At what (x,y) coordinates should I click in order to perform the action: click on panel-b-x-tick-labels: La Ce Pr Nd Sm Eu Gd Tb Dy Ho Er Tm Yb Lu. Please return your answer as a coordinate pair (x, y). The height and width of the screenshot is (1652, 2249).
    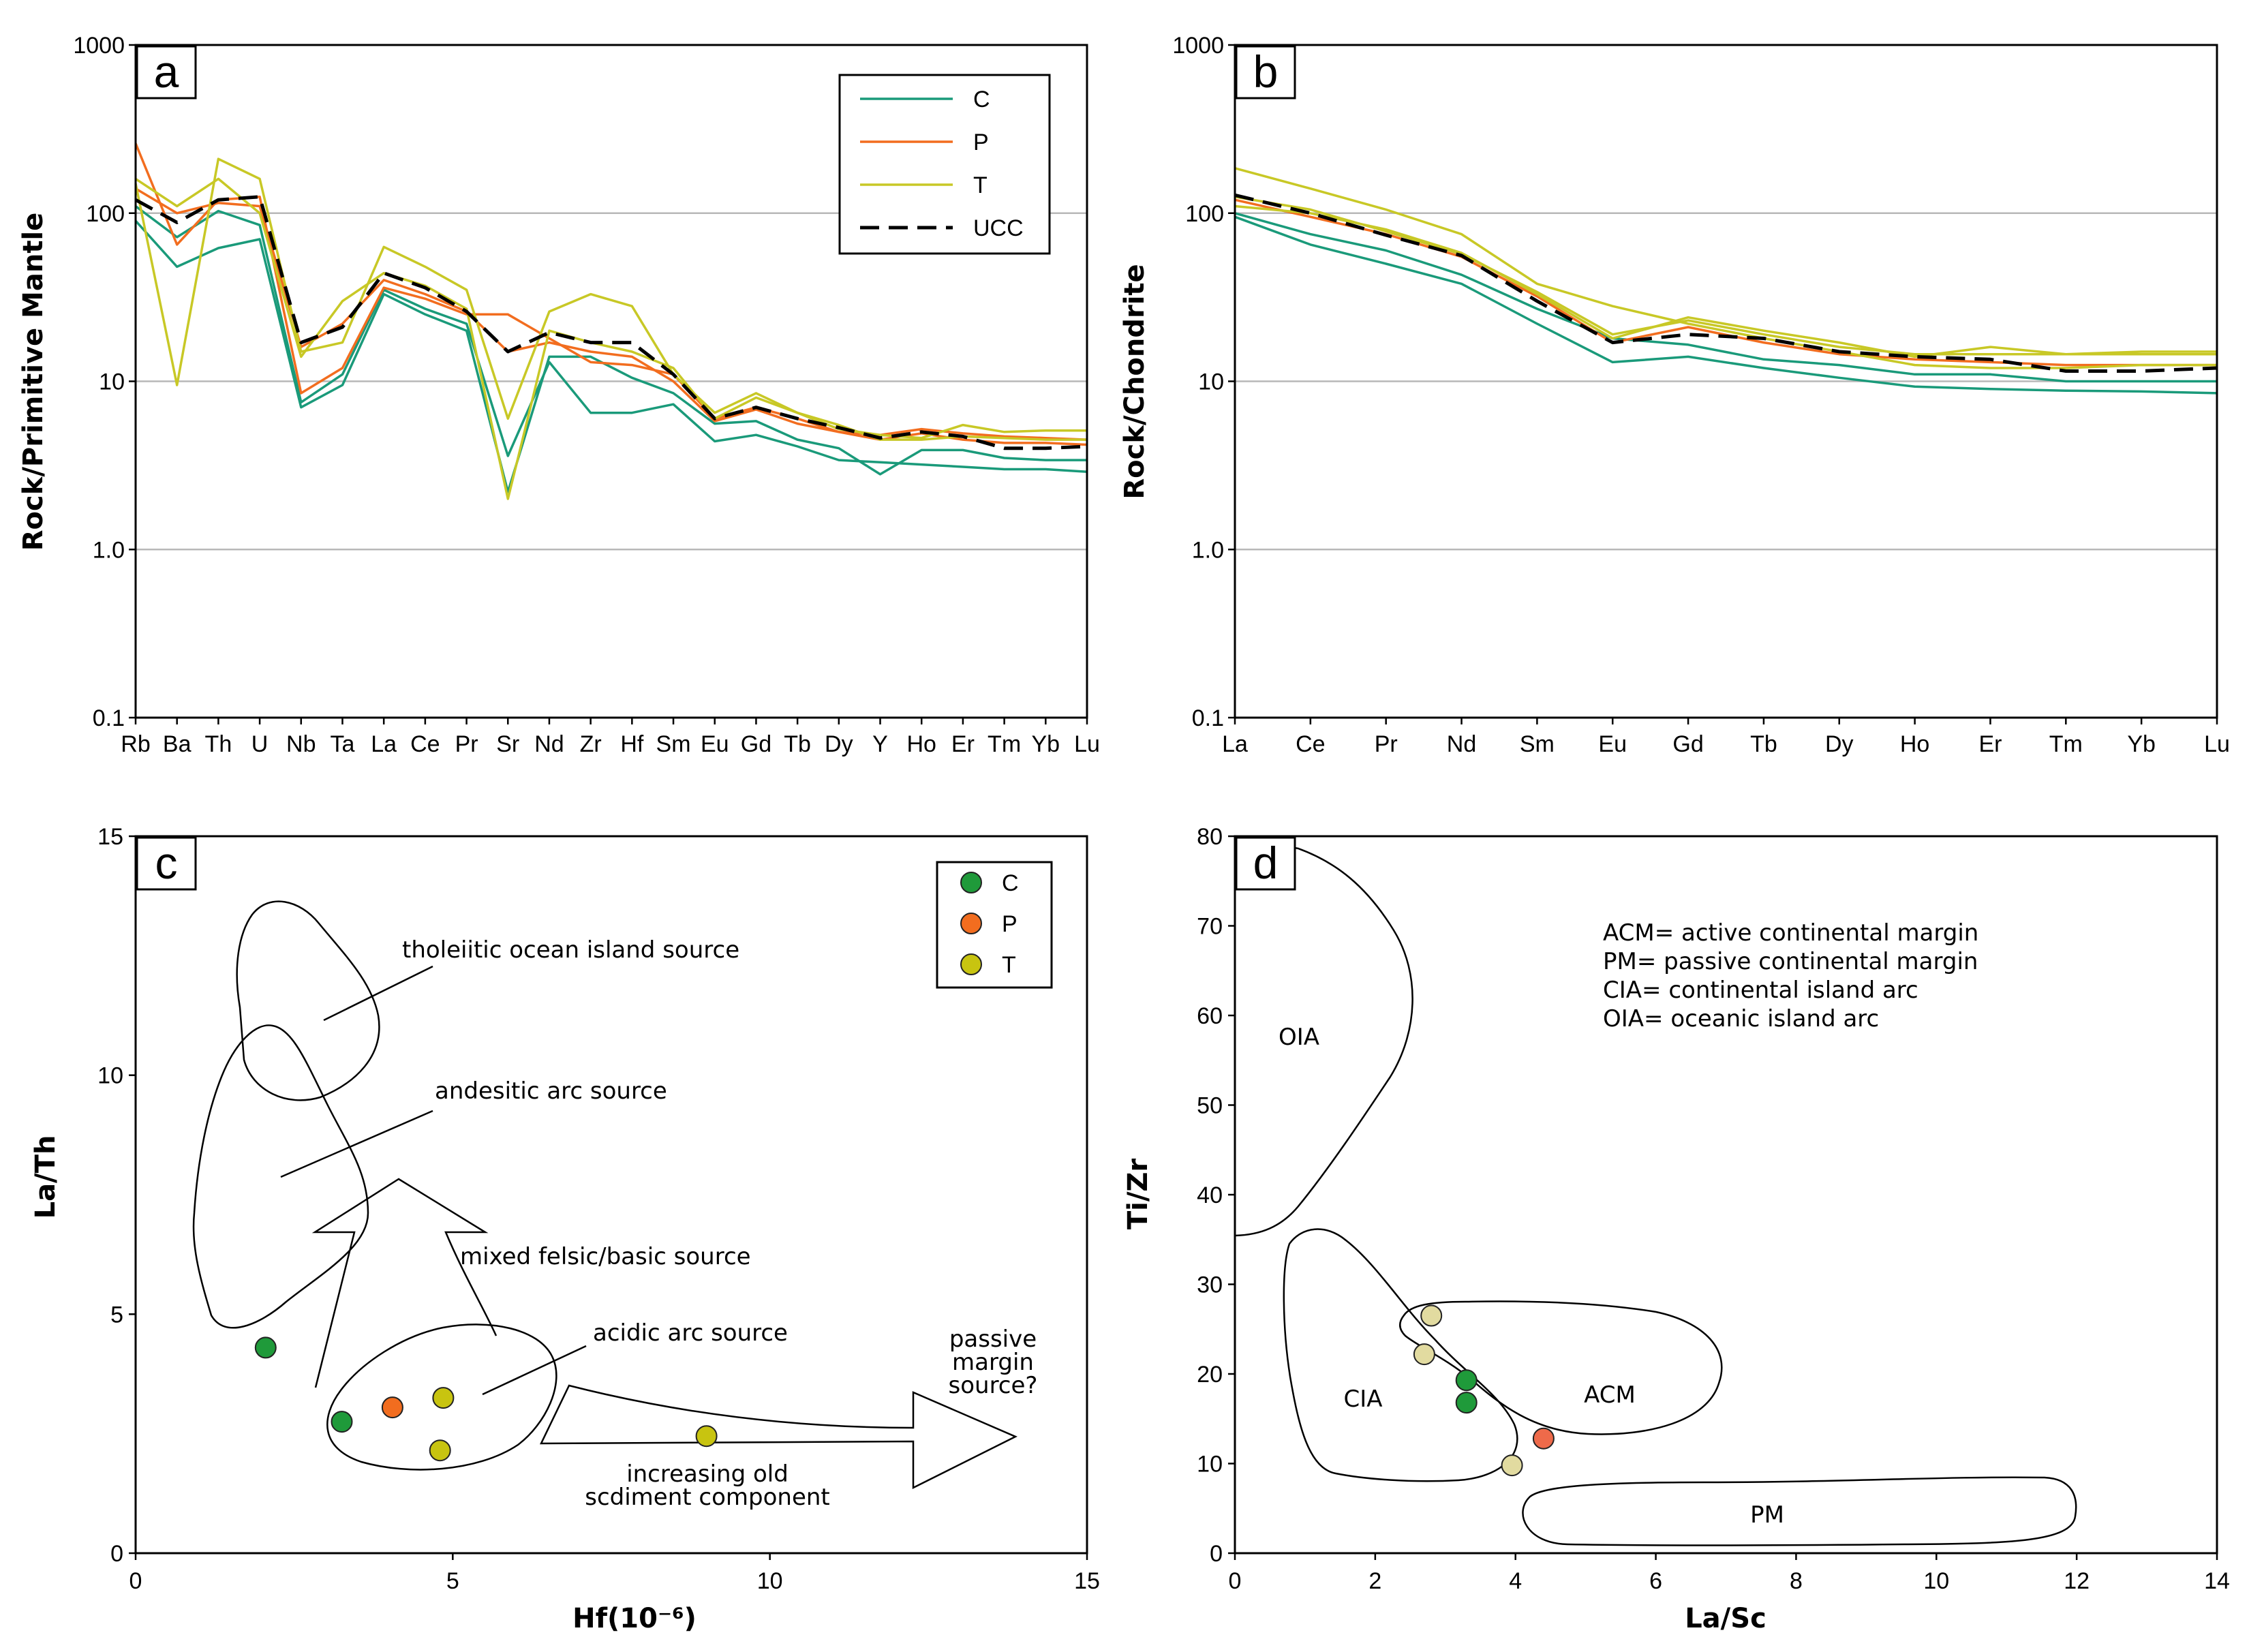
    Looking at the image, I should click on (1726, 744).